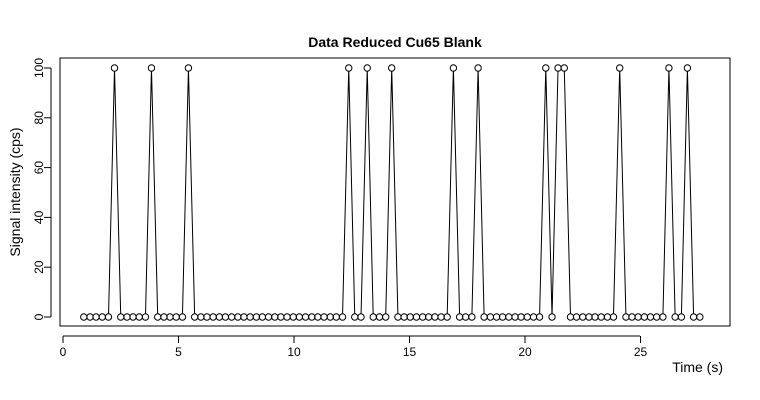 Image resolution: width=760 pixels, height=400 pixels. I want to click on y-axis-label: Signal intensity (cps), so click(15, 191).